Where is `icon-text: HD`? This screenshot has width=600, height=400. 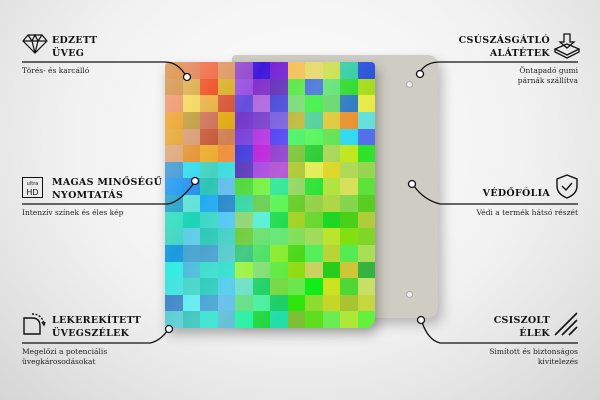 icon-text: HD is located at coordinates (32, 192).